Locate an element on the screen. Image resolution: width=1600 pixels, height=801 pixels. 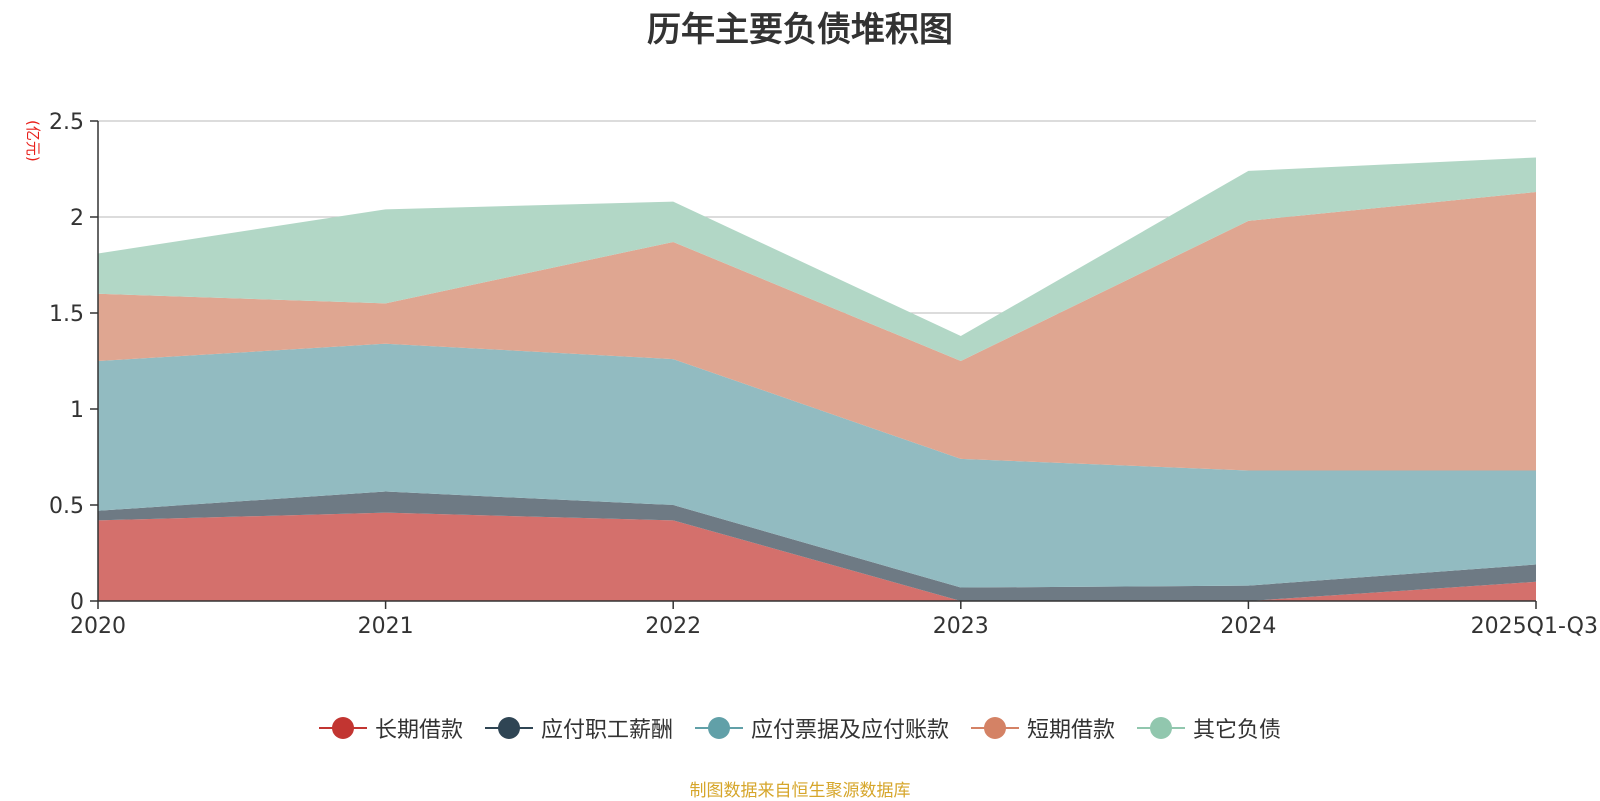
legend-label: 其它负债 is located at coordinates (1237, 730).